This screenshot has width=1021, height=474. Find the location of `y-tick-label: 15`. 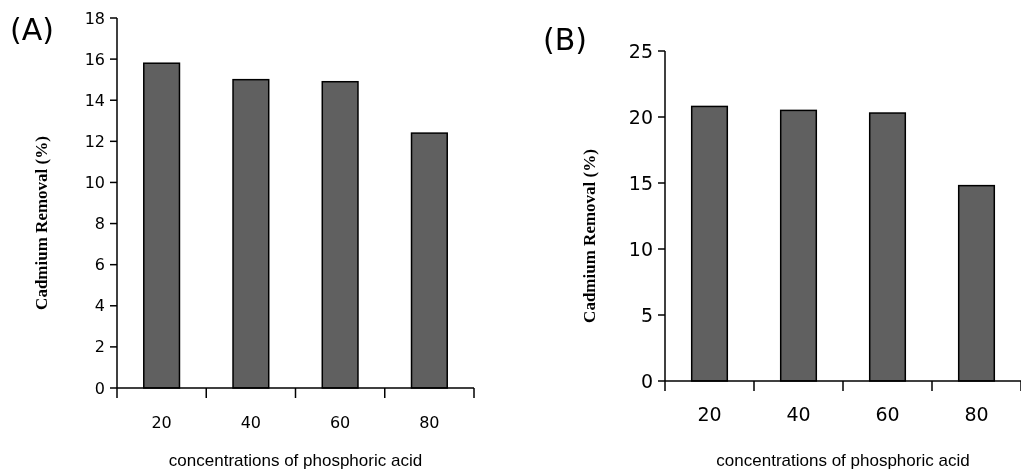

y-tick-label: 15 is located at coordinates (640, 182).